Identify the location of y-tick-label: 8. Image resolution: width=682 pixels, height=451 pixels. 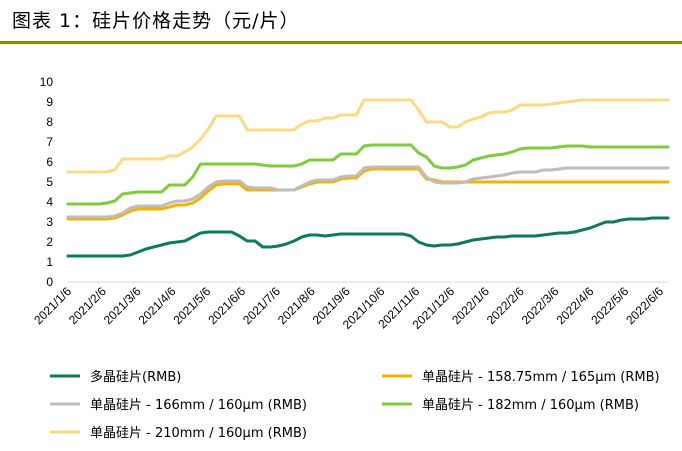
(49, 122).